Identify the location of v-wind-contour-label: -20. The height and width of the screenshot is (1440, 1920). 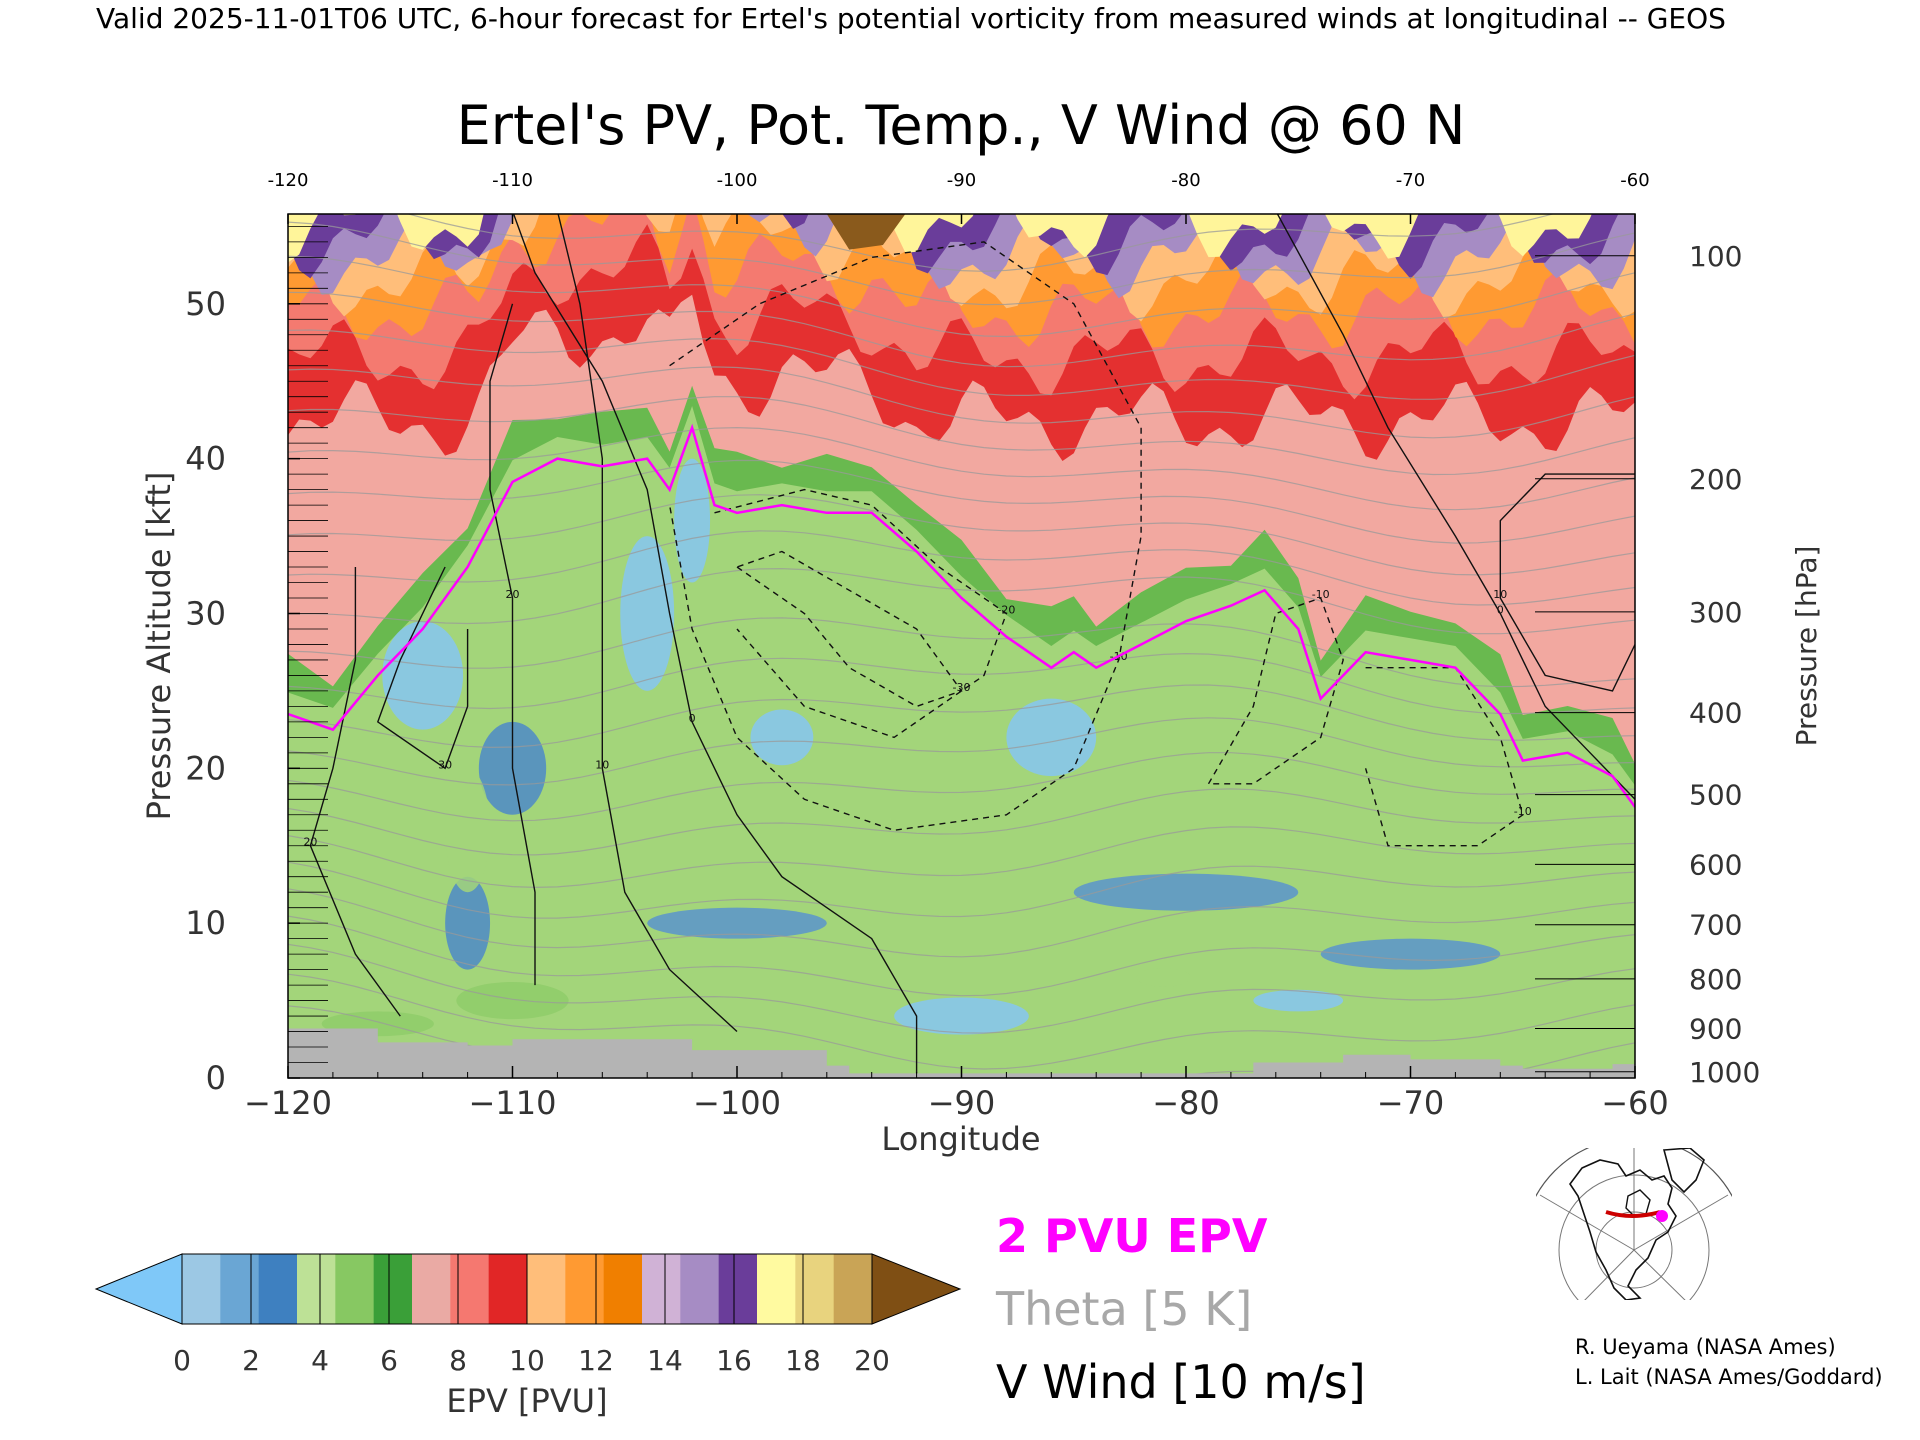
(1006, 609).